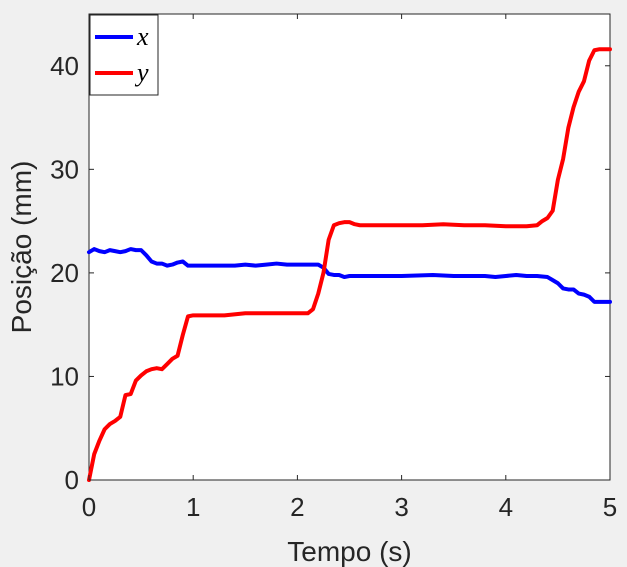  What do you see at coordinates (72, 480) in the screenshot?
I see `y-tick-label: 0` at bounding box center [72, 480].